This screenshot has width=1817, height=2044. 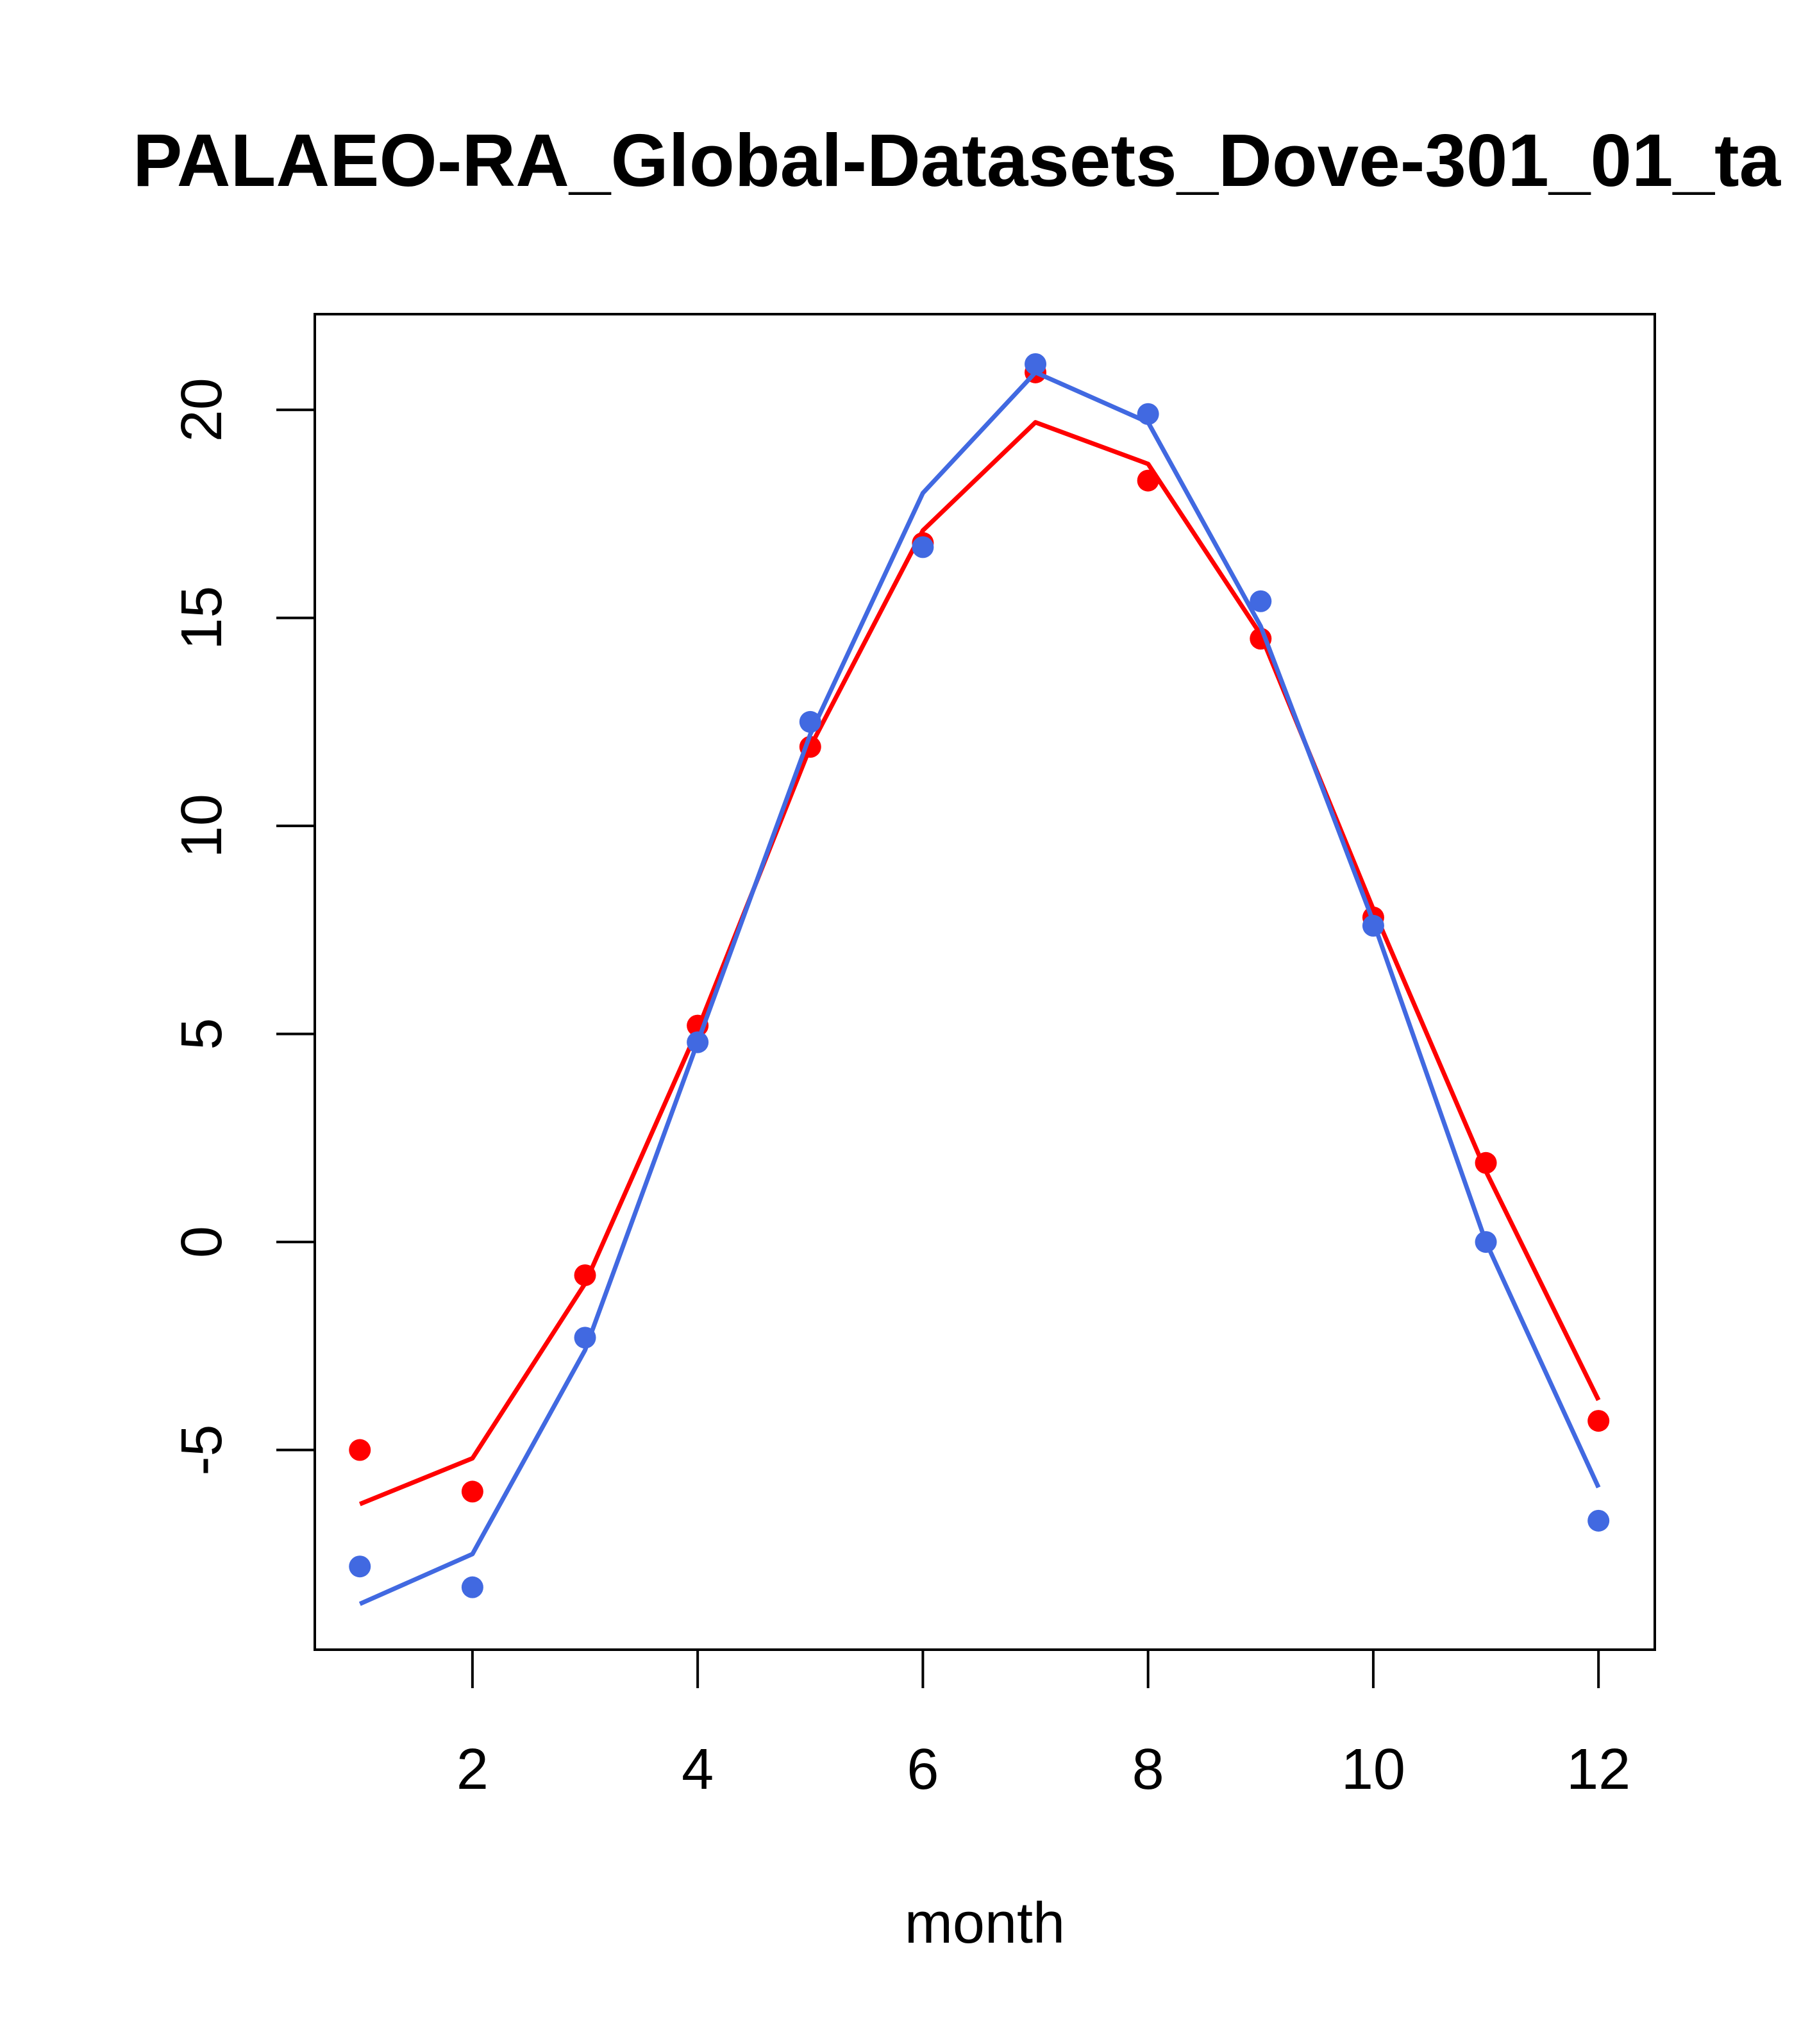 What do you see at coordinates (958, 160) in the screenshot?
I see `chart-title: PALAEO-RA_Global-Datasets_Dove-301_01_ta` at bounding box center [958, 160].